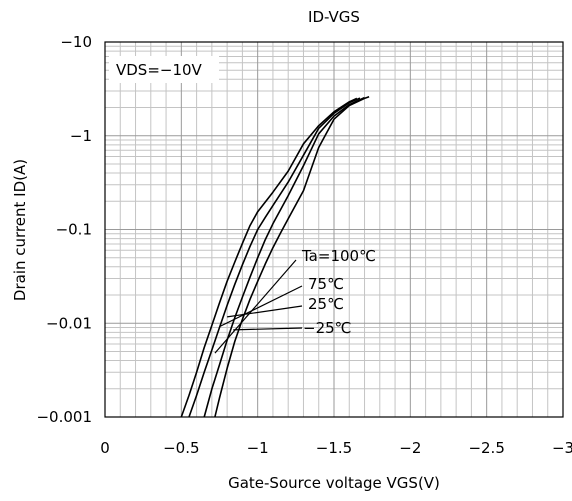 Image resolution: width=572 pixels, height=501 pixels. I want to click on x-tick-labels: 0 −0.5 −1 −1.5 −2 −2.5 −3, so click(336, 448).